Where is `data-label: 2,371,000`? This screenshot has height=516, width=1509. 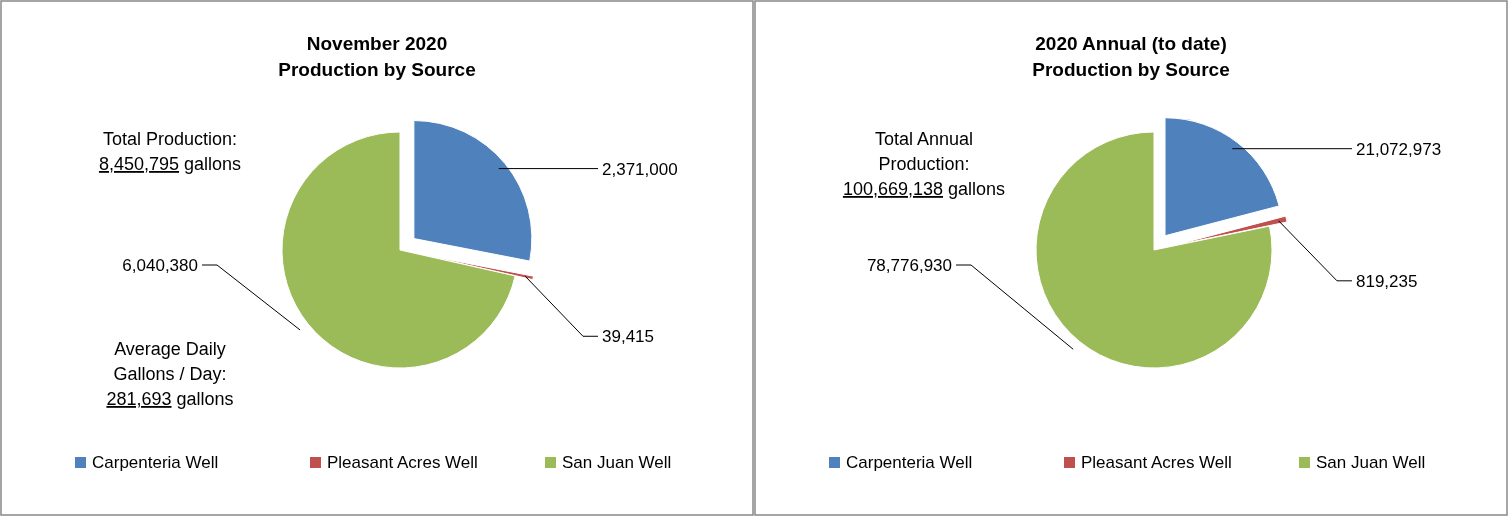
data-label: 2,371,000 is located at coordinates (640, 169).